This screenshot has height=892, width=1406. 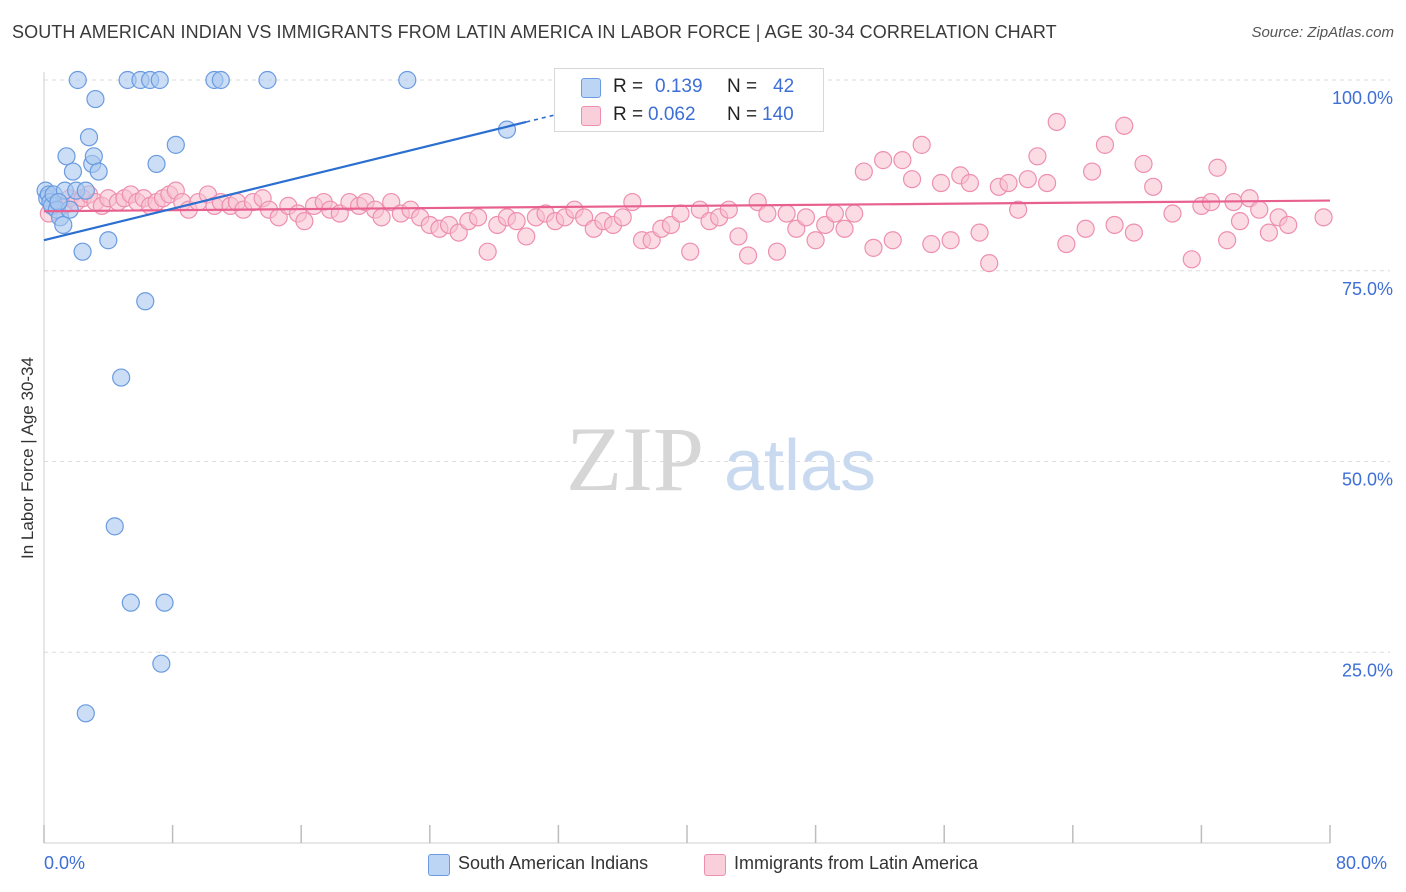 What do you see at coordinates (721, 459) in the screenshot?
I see `watermark: ZIP atlas` at bounding box center [721, 459].